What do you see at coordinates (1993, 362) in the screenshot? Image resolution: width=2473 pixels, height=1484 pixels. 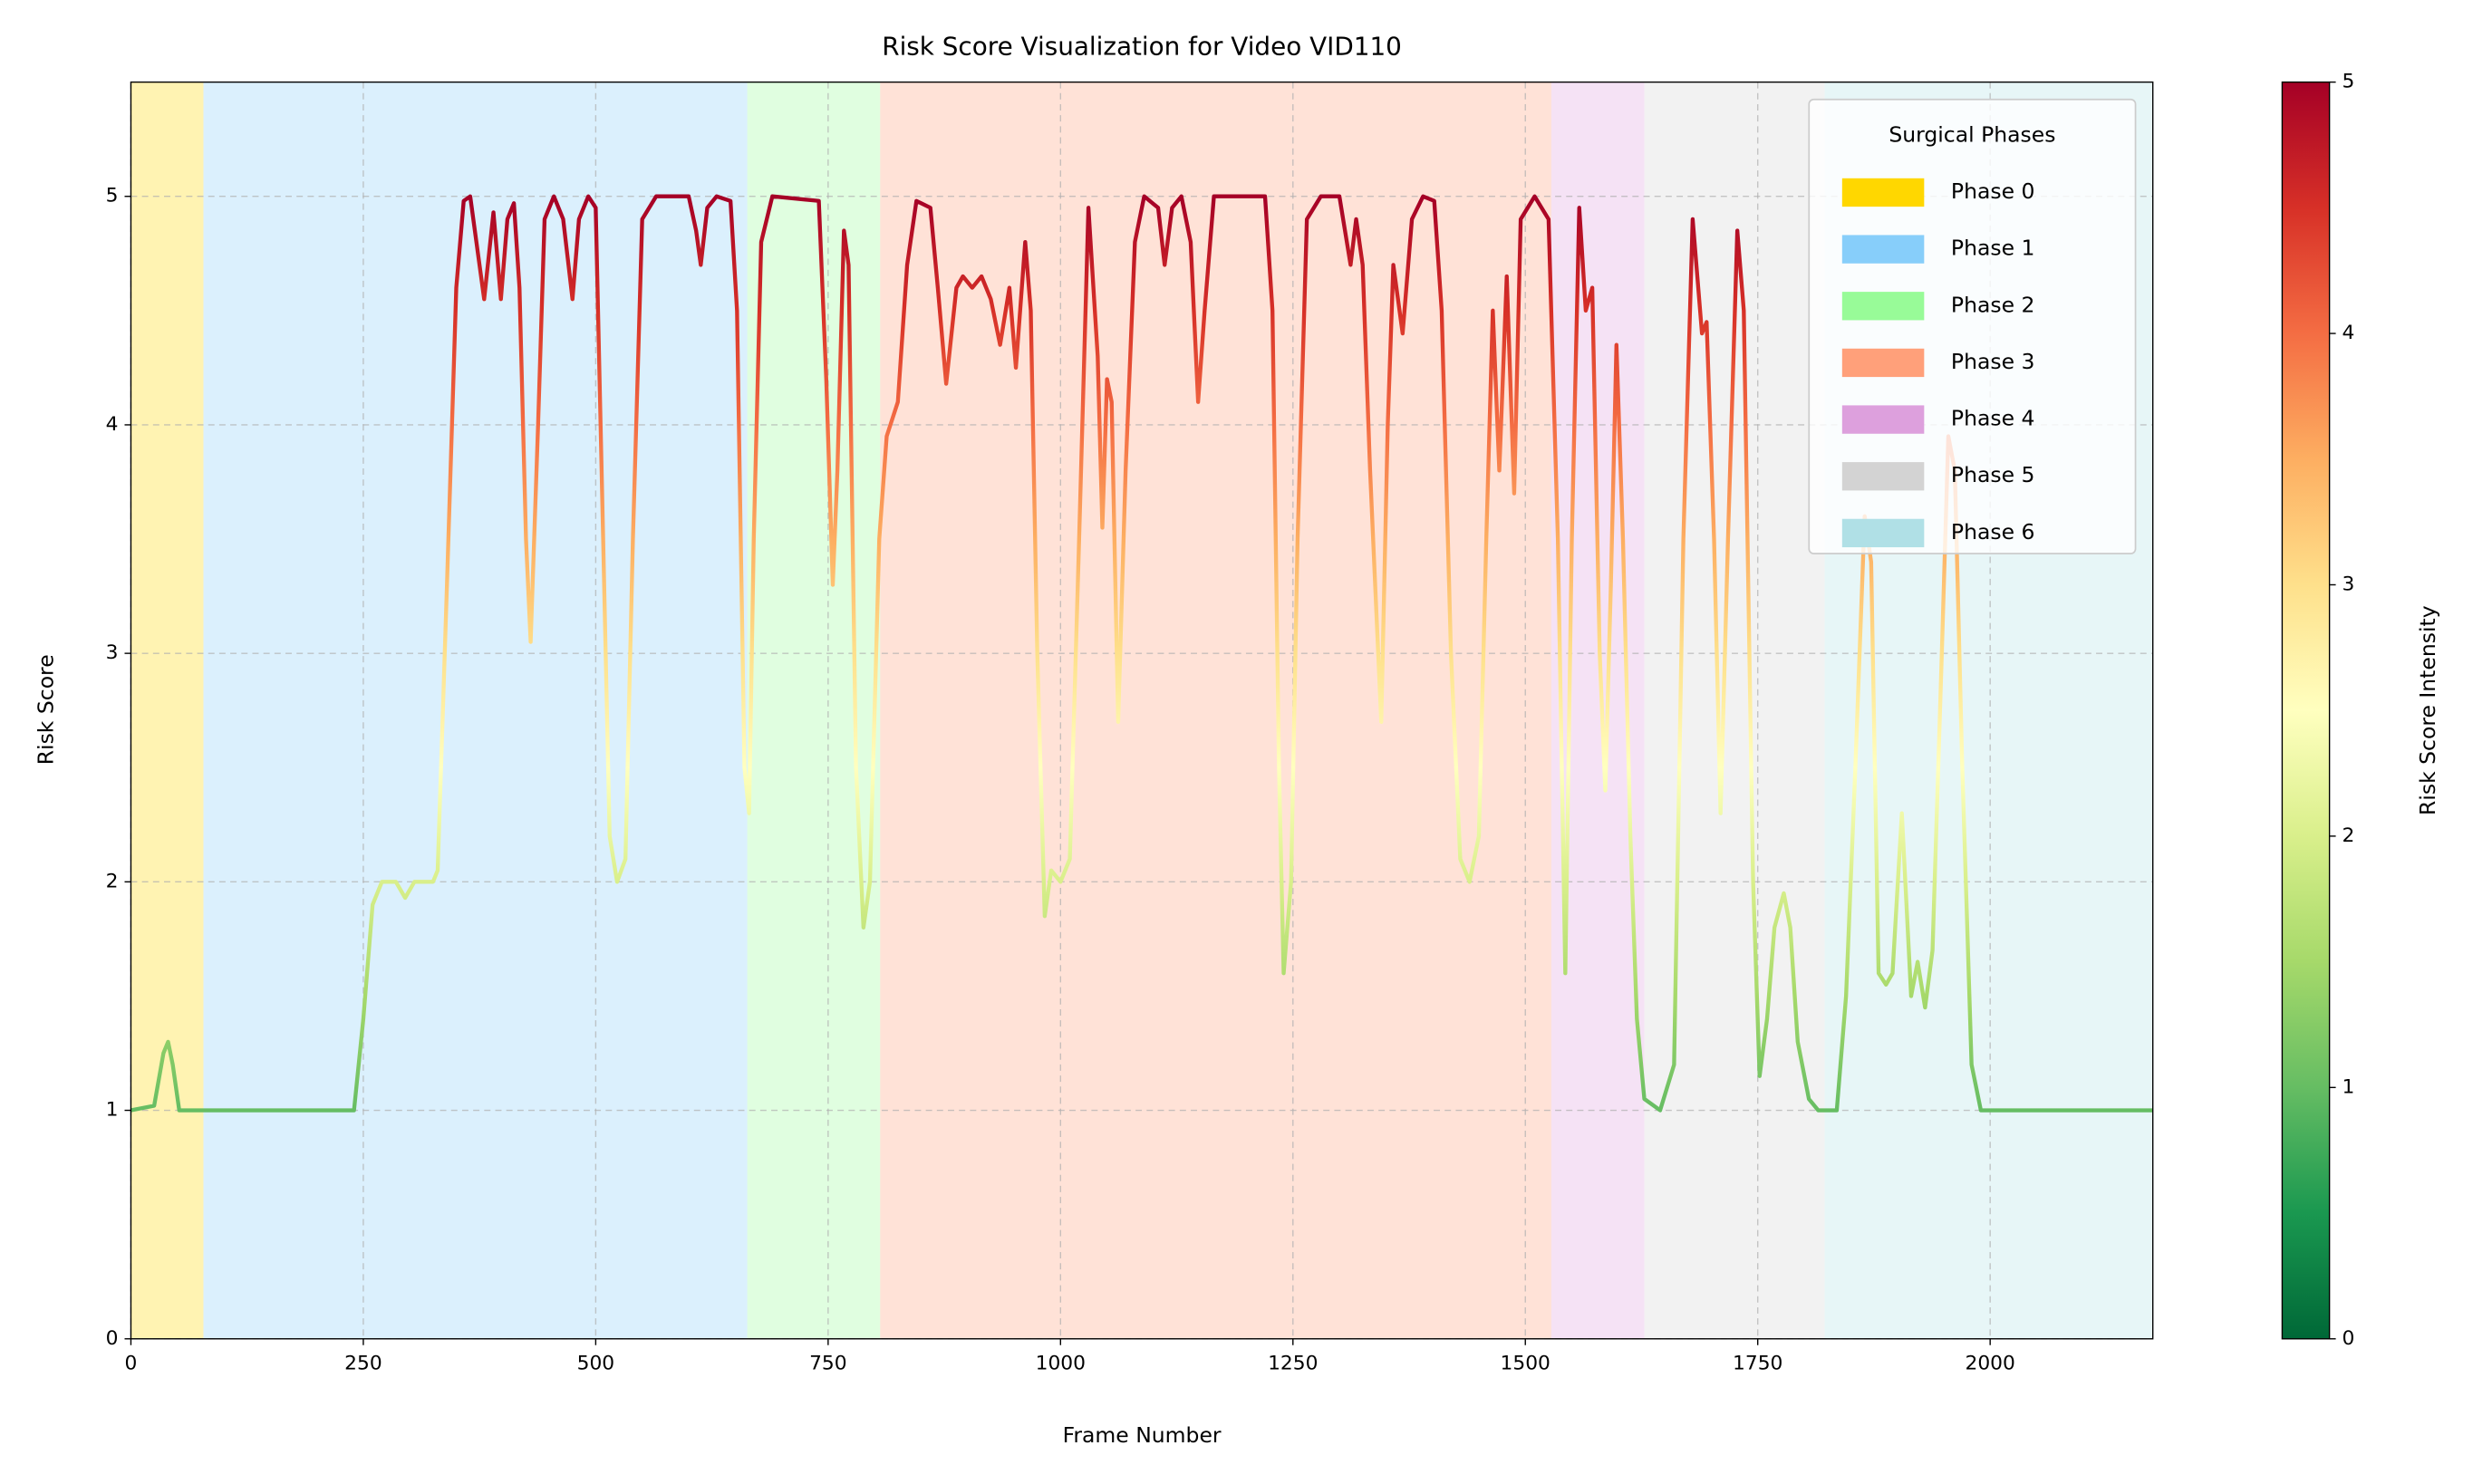 I see `legend-label: Phase 3` at bounding box center [1993, 362].